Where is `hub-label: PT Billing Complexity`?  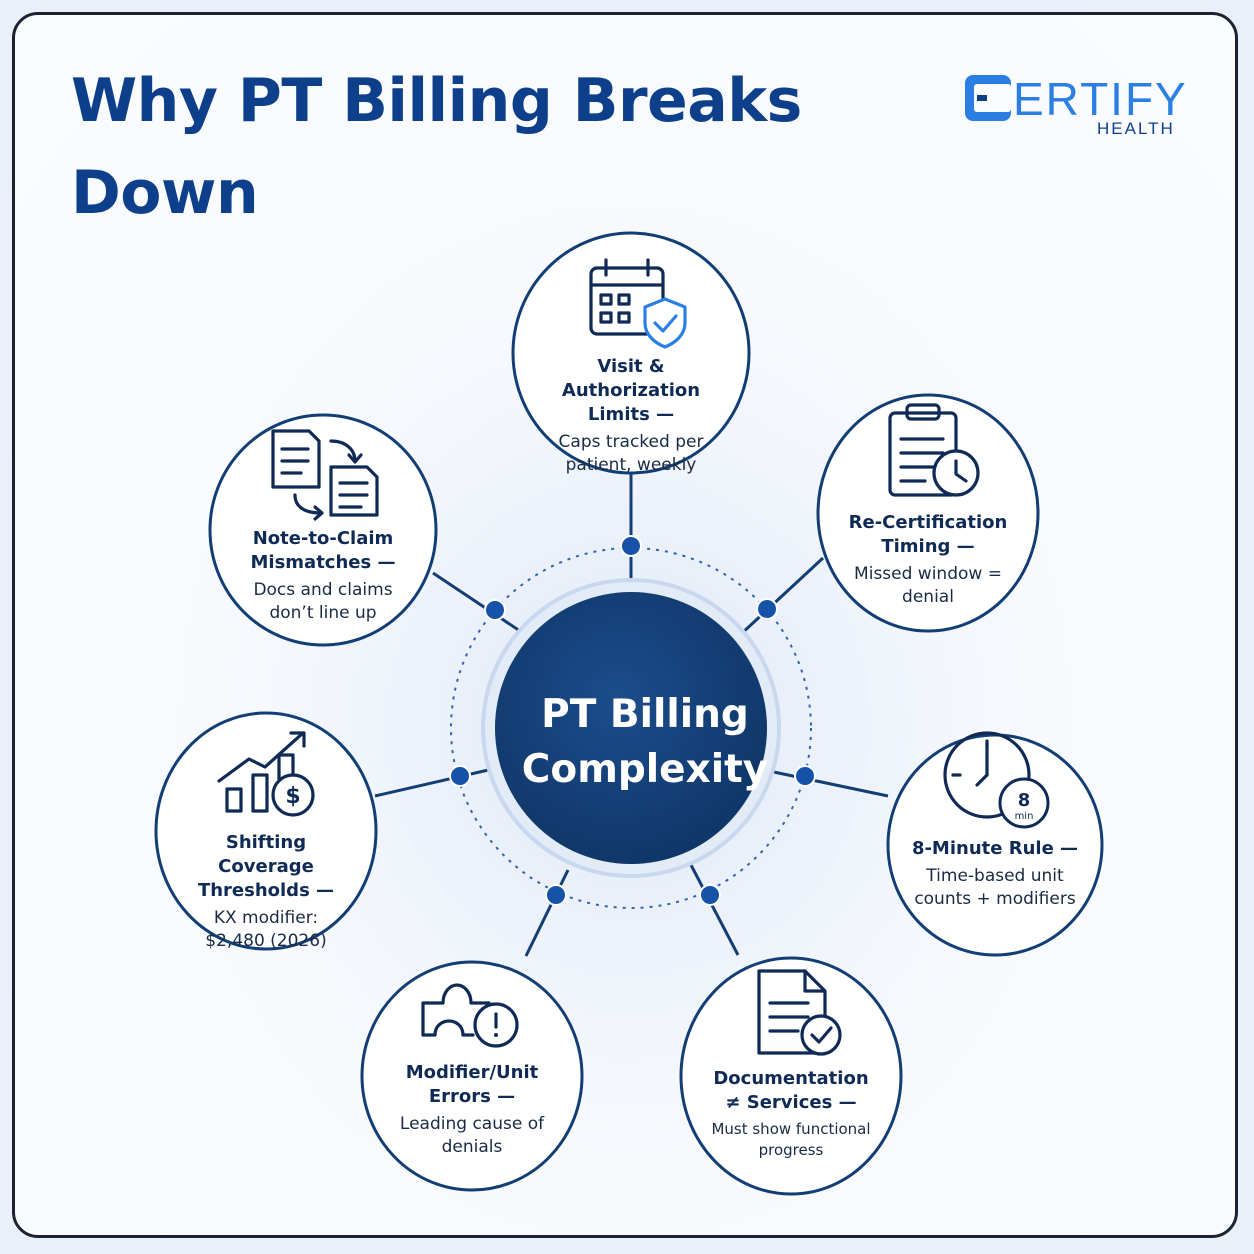 hub-label: PT Billing Complexity is located at coordinates (645, 742).